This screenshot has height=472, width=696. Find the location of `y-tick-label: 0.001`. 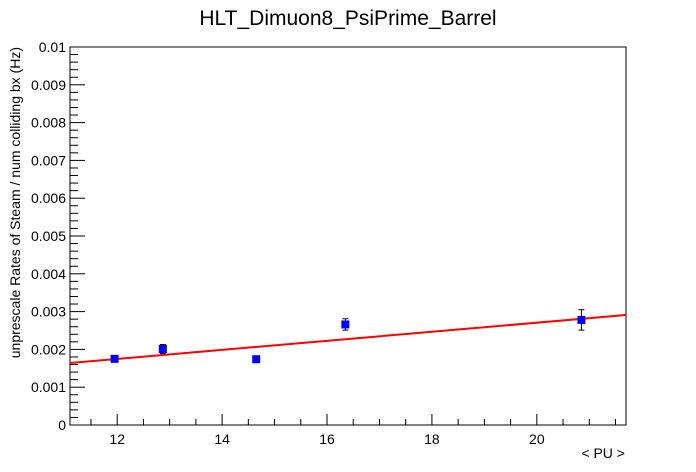

y-tick-label: 0.001 is located at coordinates (48, 387).